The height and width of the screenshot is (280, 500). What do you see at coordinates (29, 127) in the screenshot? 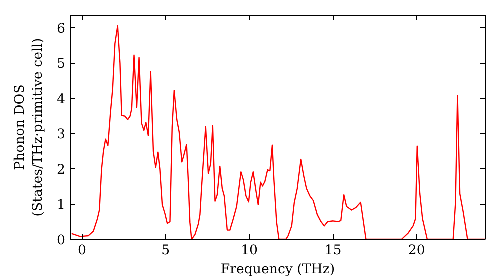
I see `y-axis-title: Phonon DOS (States/THz·primitive cell)` at bounding box center [29, 127].